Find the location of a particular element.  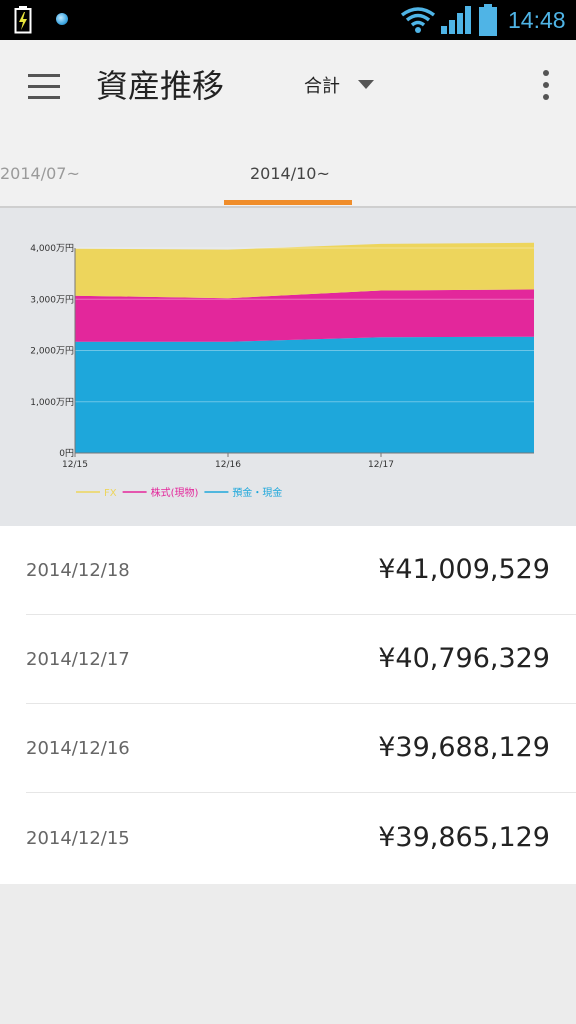

tab-period-previous: 2014/07~ is located at coordinates (40, 173).